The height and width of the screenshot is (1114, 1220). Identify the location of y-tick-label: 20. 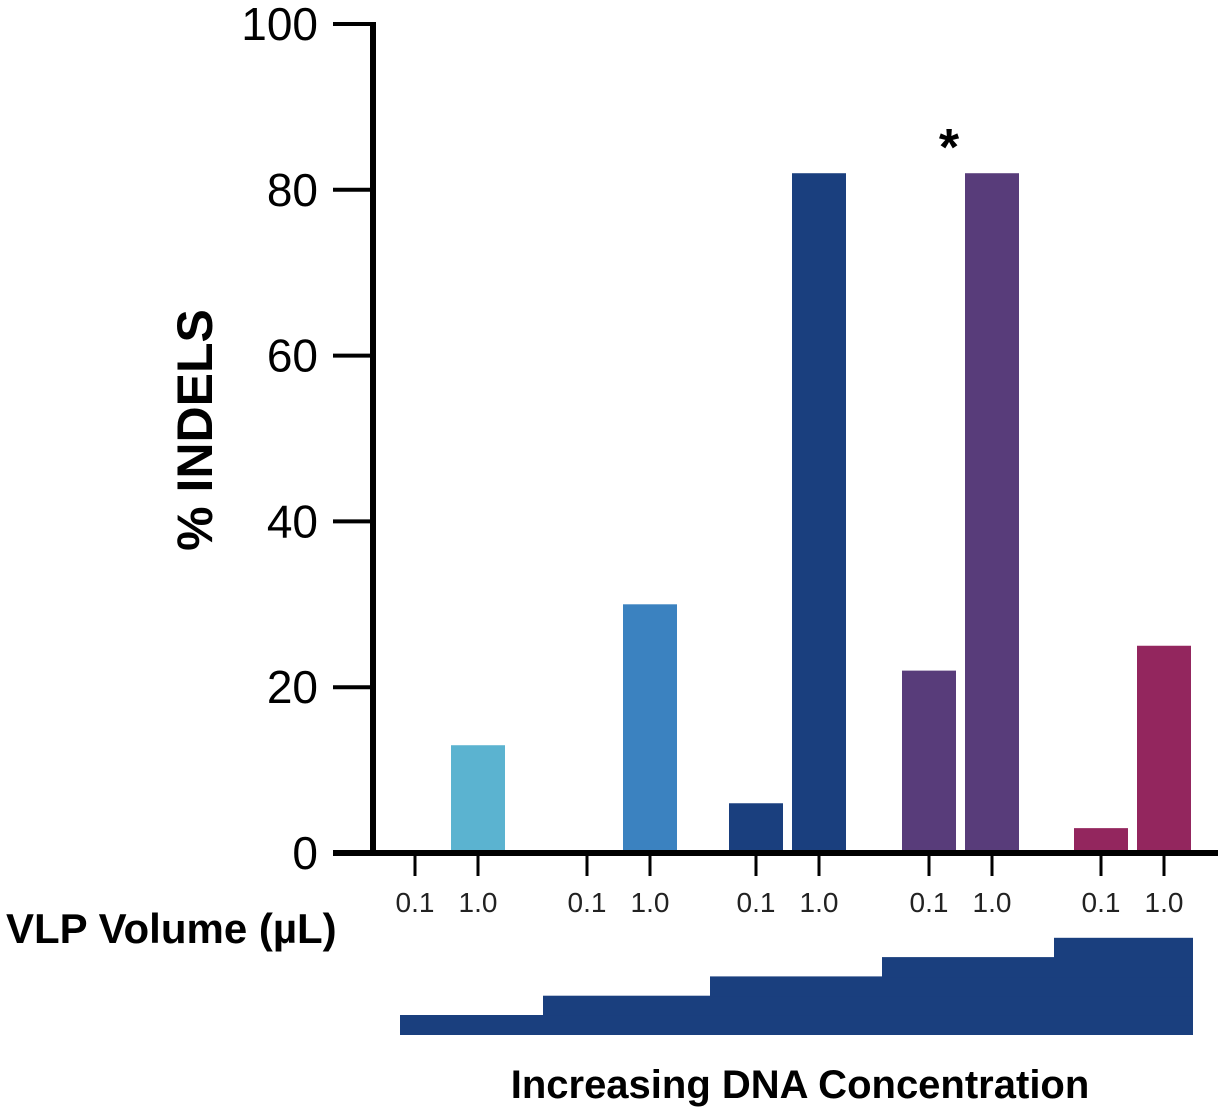
(292, 687).